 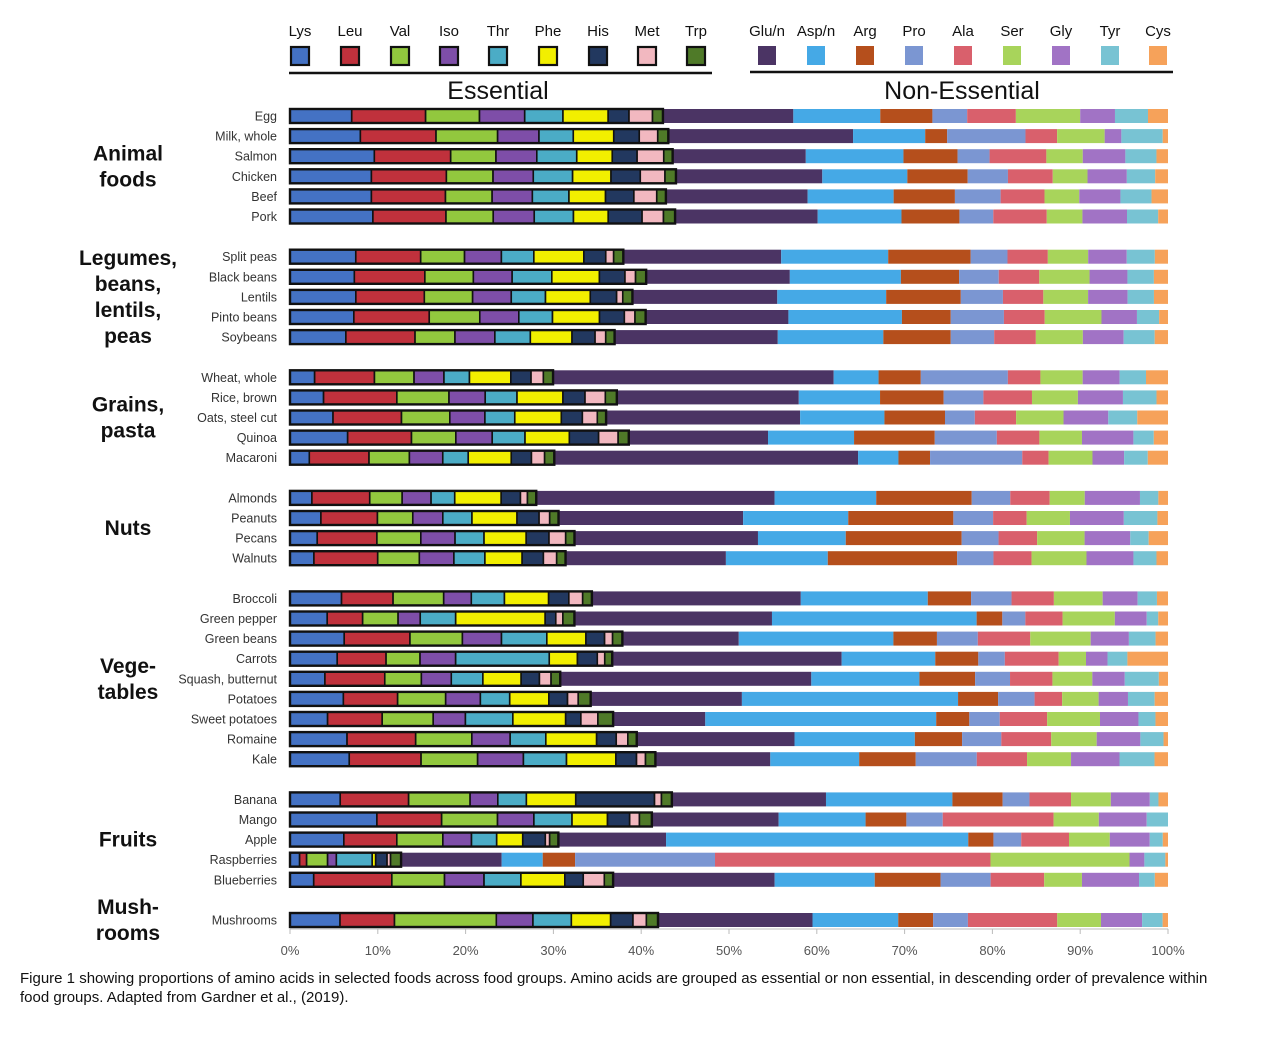 I want to click on bar-segment-green-pepper-asp-n, so click(x=874, y=618).